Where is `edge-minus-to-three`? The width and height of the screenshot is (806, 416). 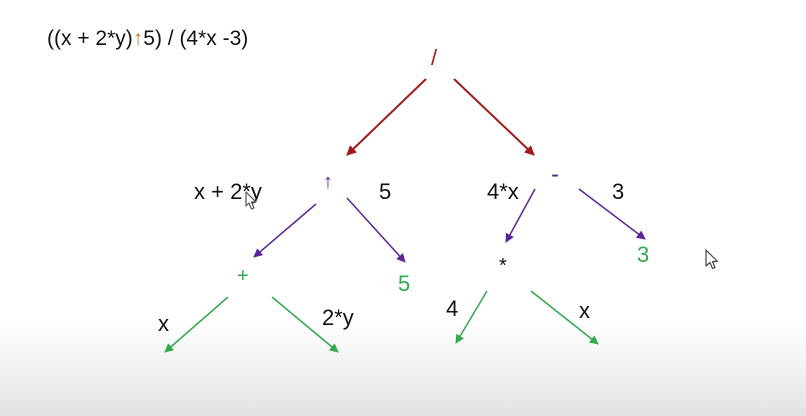
edge-minus-to-three is located at coordinates (612, 214).